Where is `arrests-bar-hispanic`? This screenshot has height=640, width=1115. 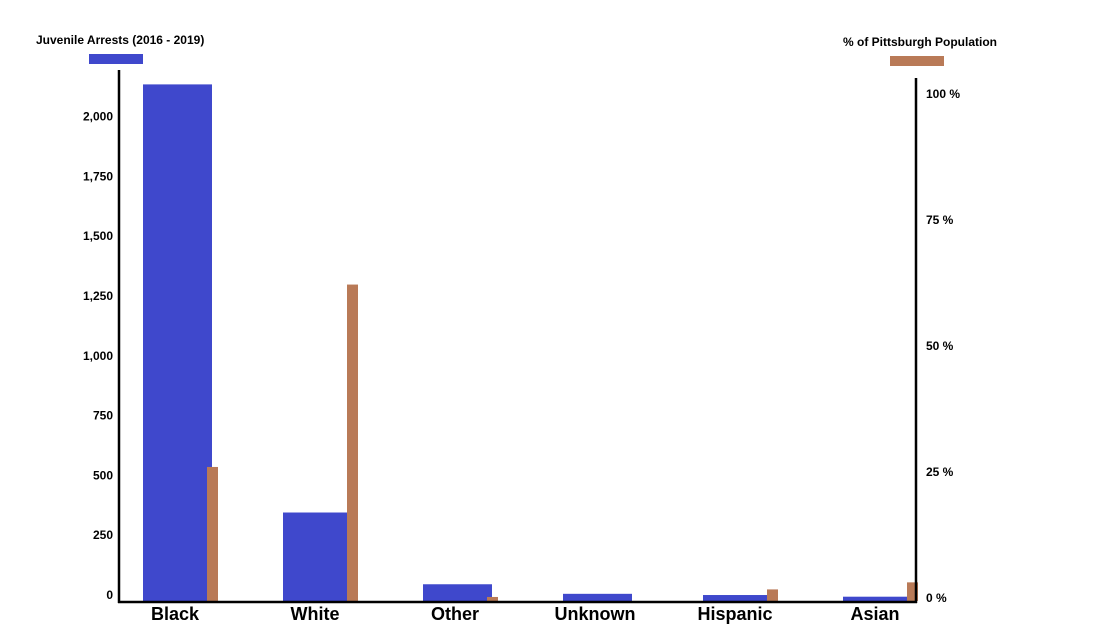
arrests-bar-hispanic is located at coordinates (737, 598).